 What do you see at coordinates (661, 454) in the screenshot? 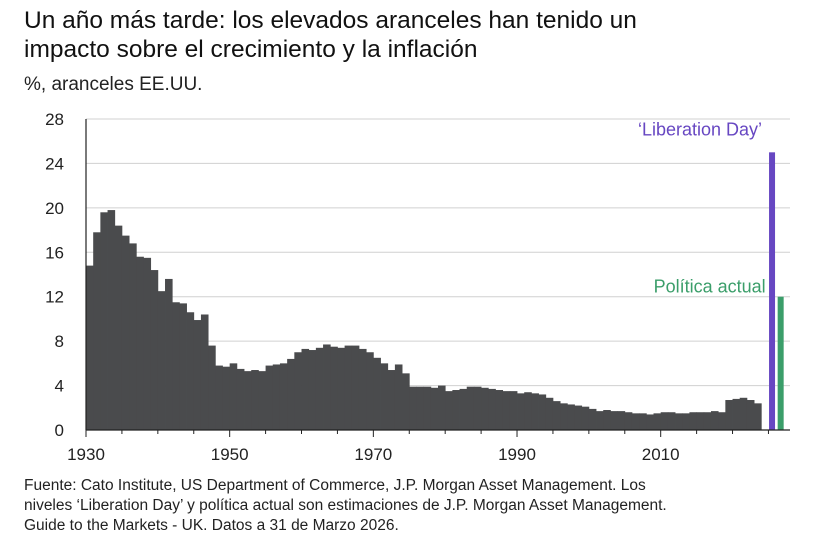
I see `x-tick-label: 2010` at bounding box center [661, 454].